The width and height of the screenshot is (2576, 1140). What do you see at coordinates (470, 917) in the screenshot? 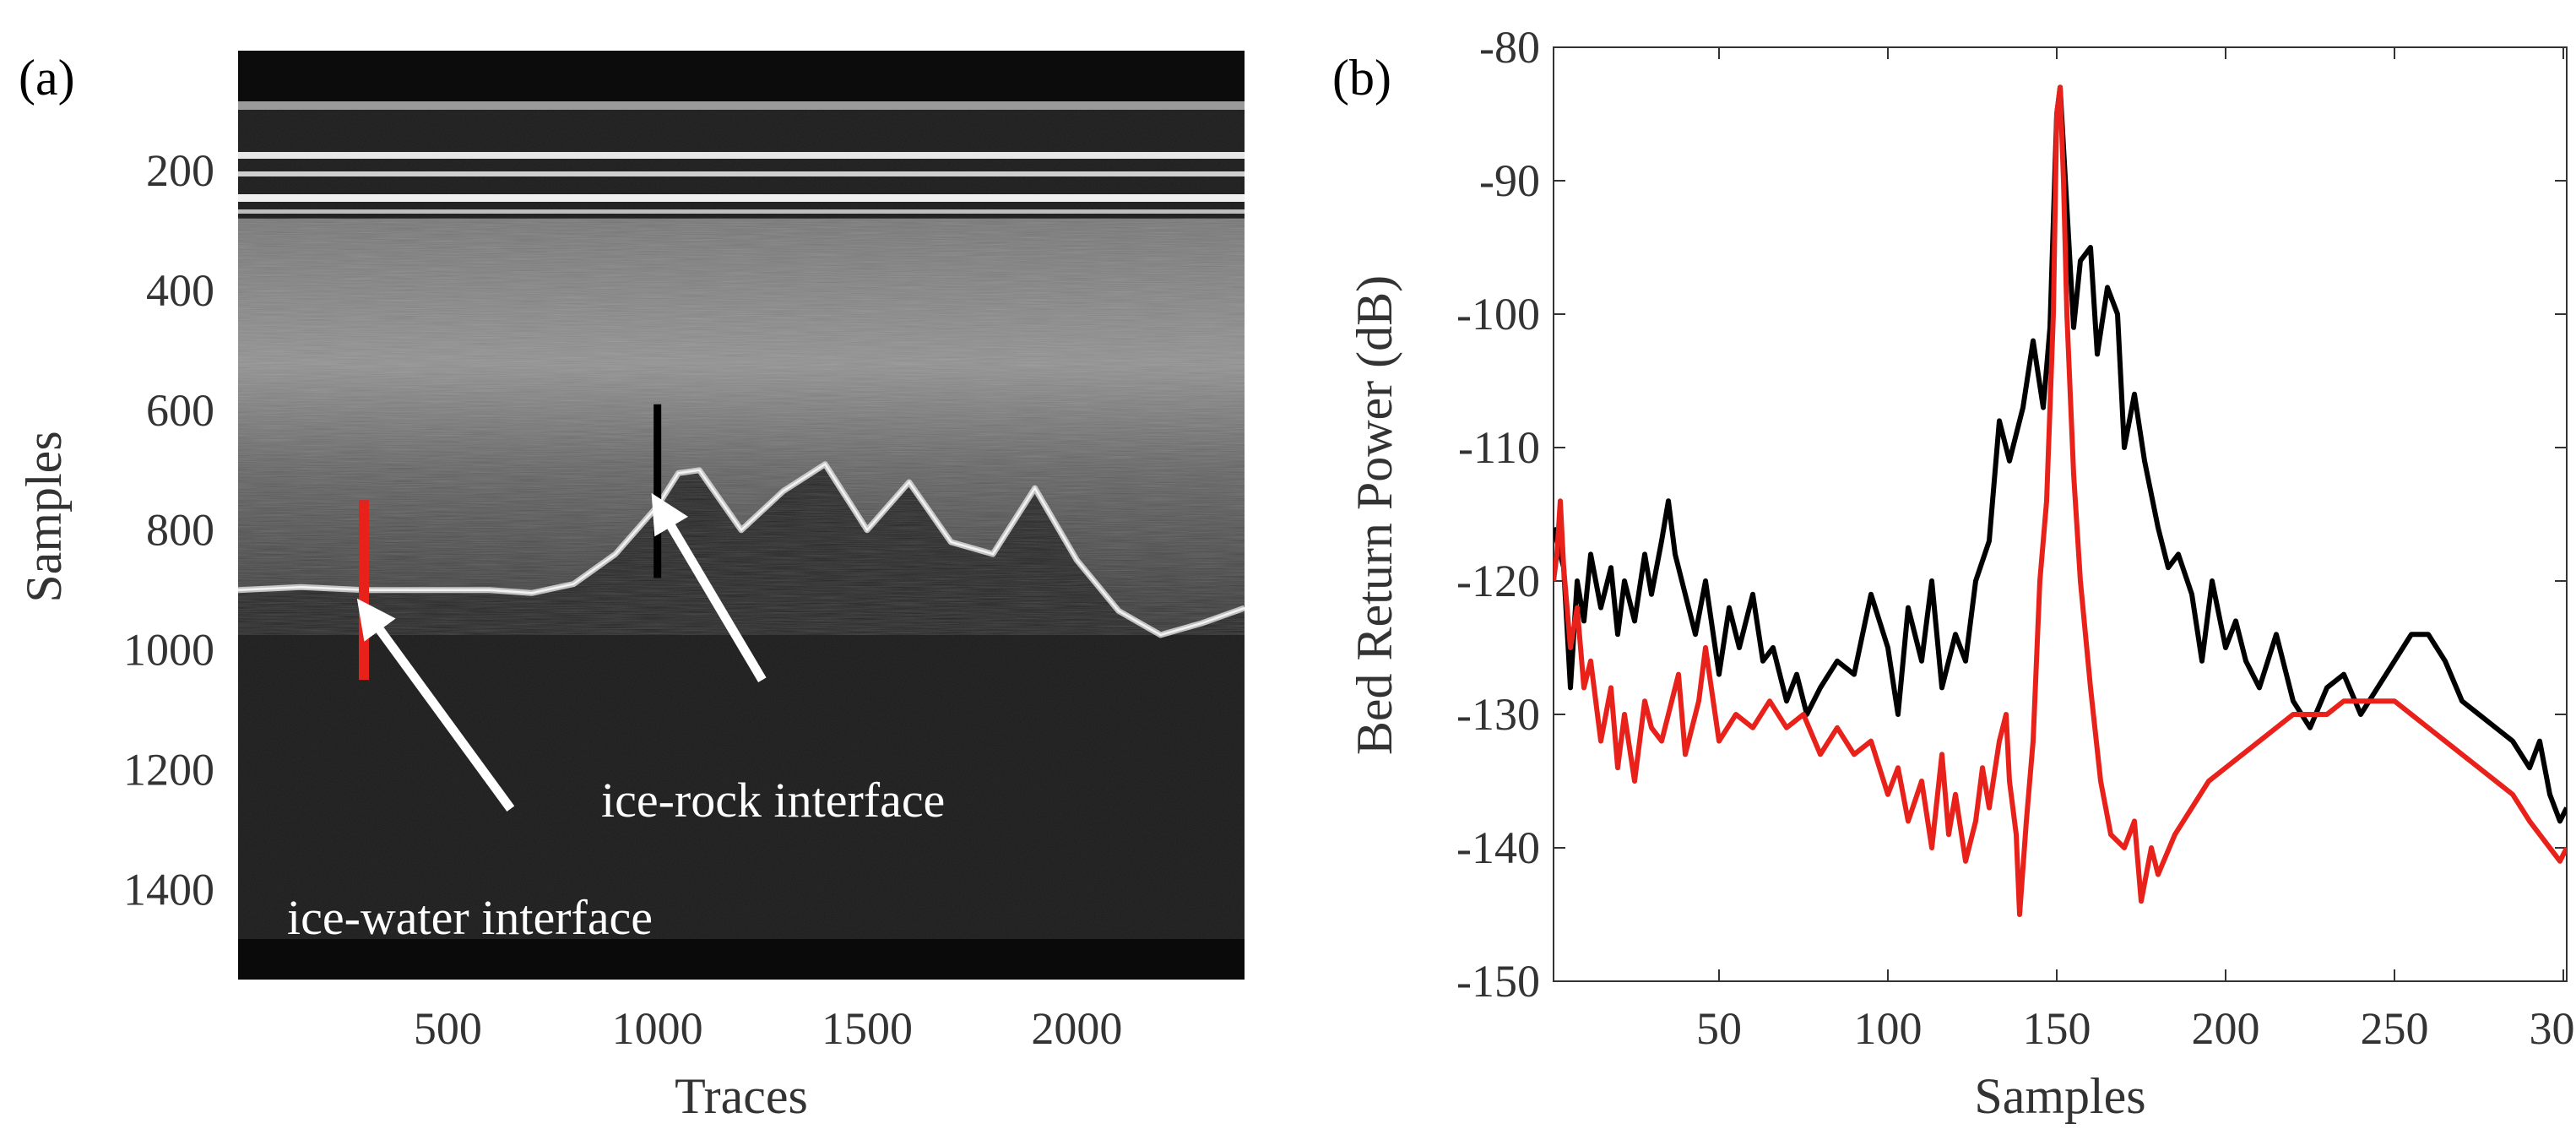
I see `ice-water-annotation: ice-water interface` at bounding box center [470, 917].